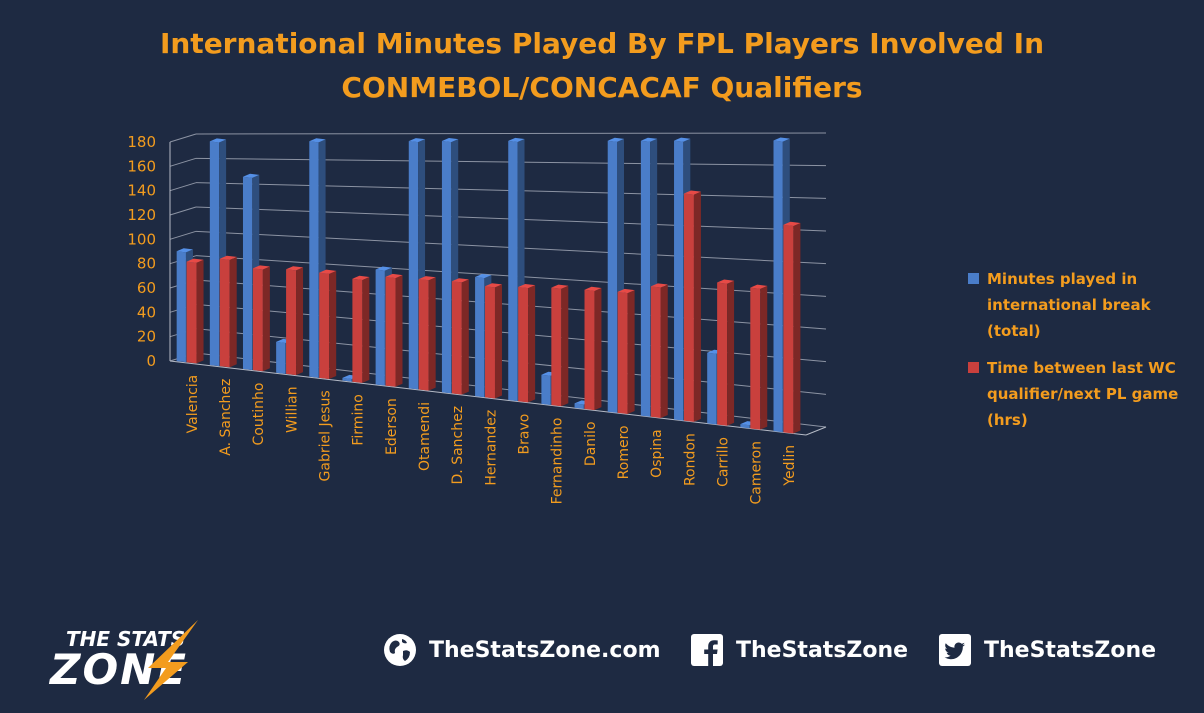 The height and width of the screenshot is (713, 1204). Describe the element at coordinates (425, 436) in the screenshot. I see `x-tick-label: Otamendi` at that location.